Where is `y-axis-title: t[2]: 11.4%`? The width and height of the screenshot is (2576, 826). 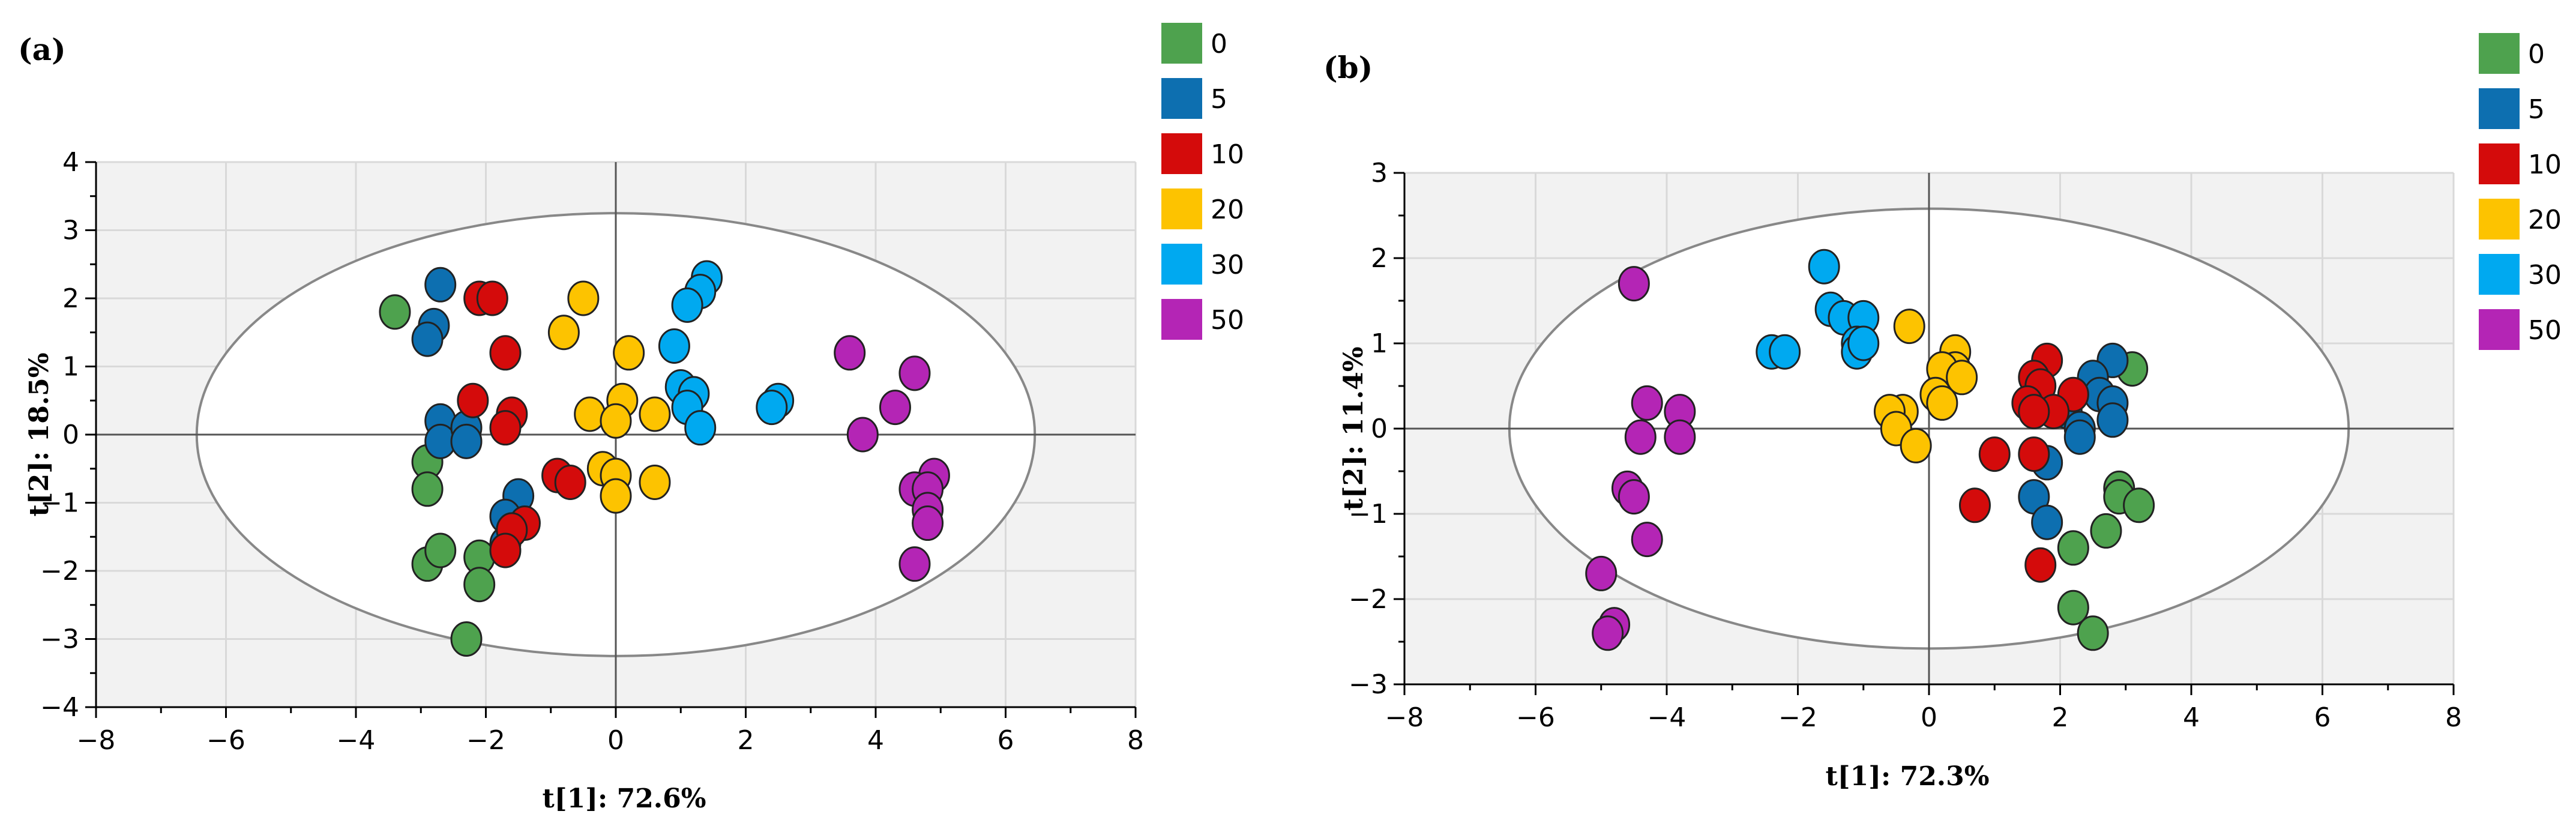 y-axis-title: t[2]: 11.4% is located at coordinates (1353, 428).